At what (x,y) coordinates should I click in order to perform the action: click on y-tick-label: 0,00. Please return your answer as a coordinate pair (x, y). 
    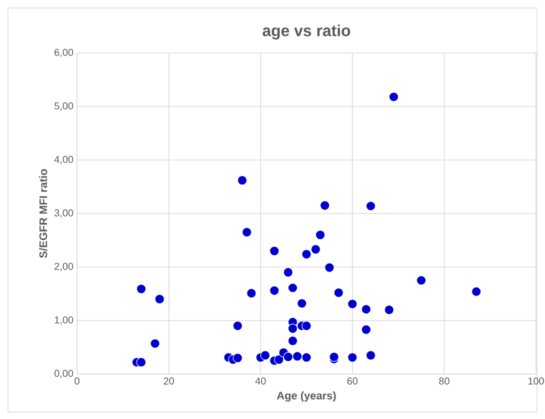
    Looking at the image, I should click on (64, 374).